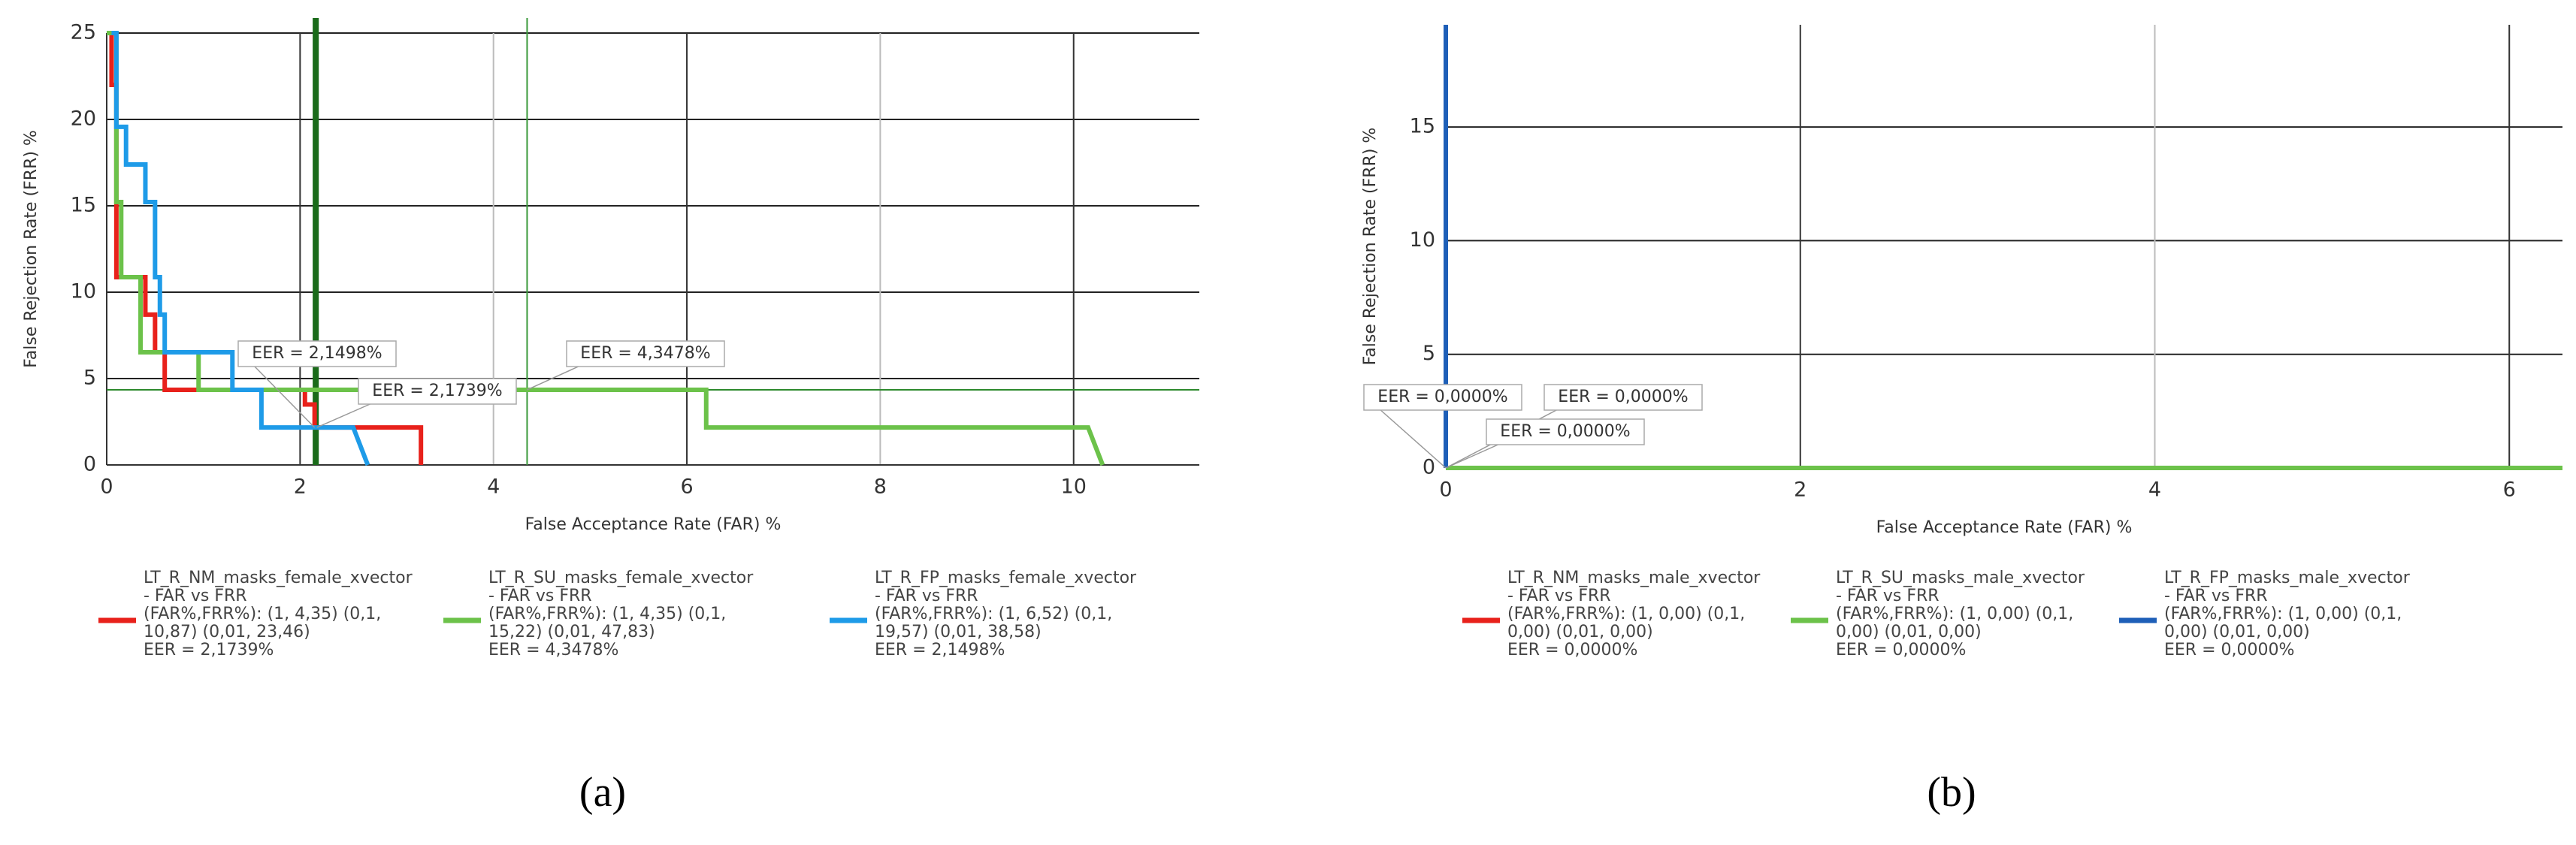 The width and height of the screenshot is (2576, 845). Describe the element at coordinates (959, 632) in the screenshot. I see `legend-detail: 19,57) (0,01, 38,58)` at that location.